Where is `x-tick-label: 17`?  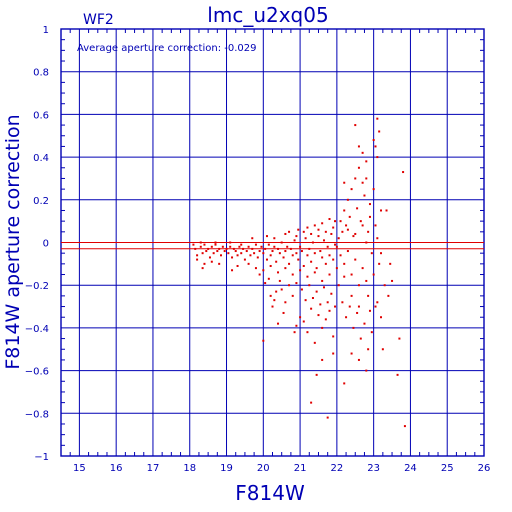 x-tick-label: 17 is located at coordinates (153, 468).